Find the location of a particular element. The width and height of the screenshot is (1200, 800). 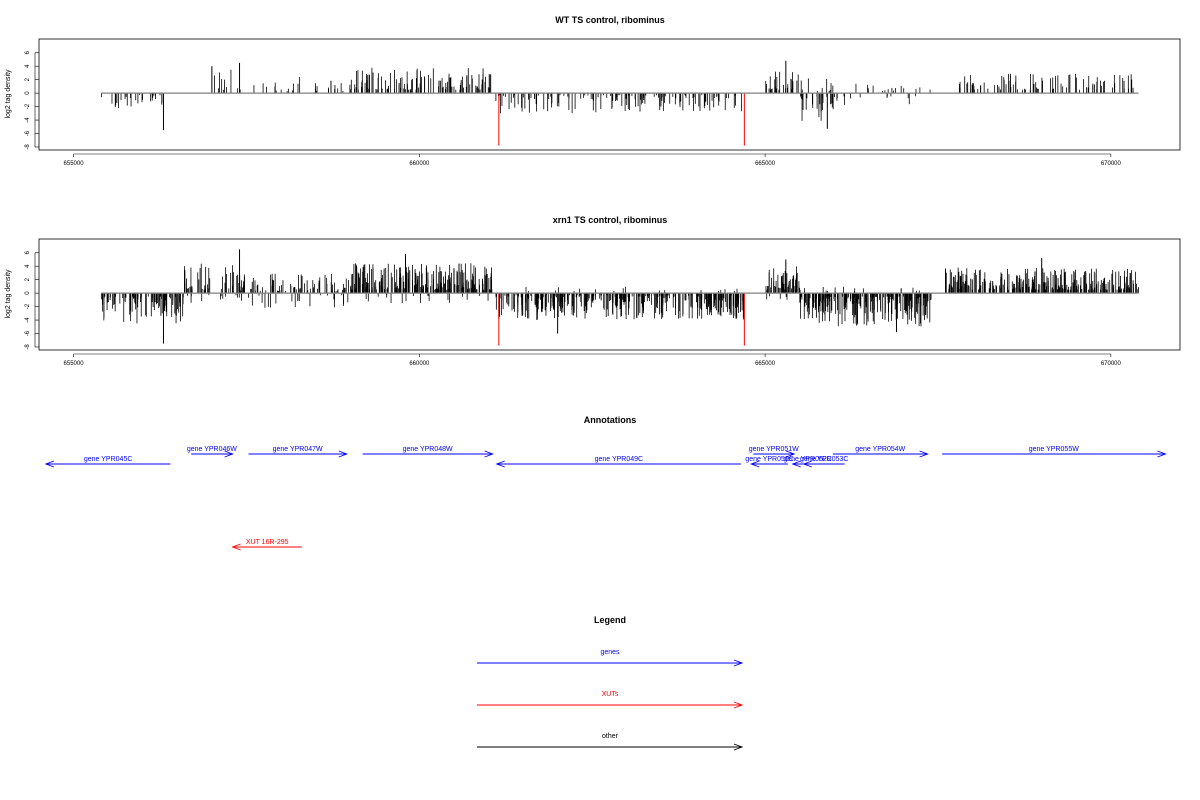

xut-arrow is located at coordinates (266, 547).